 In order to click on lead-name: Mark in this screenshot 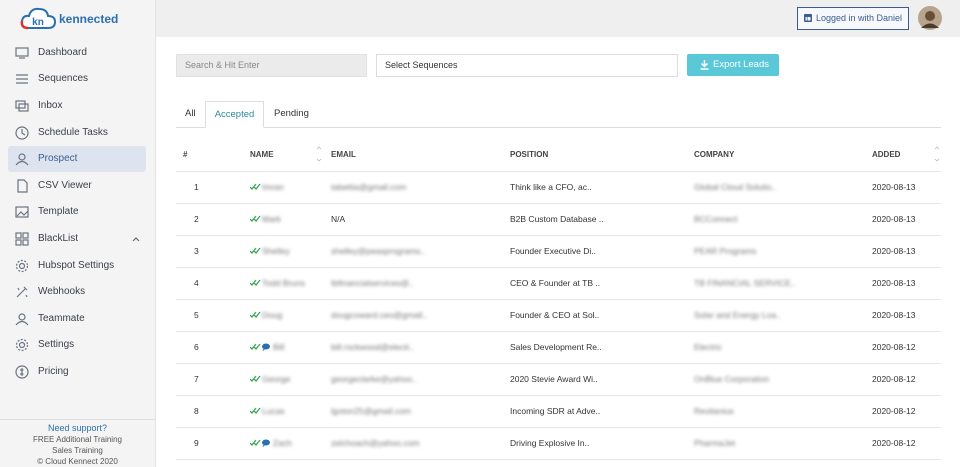, I will do `click(271, 219)`.